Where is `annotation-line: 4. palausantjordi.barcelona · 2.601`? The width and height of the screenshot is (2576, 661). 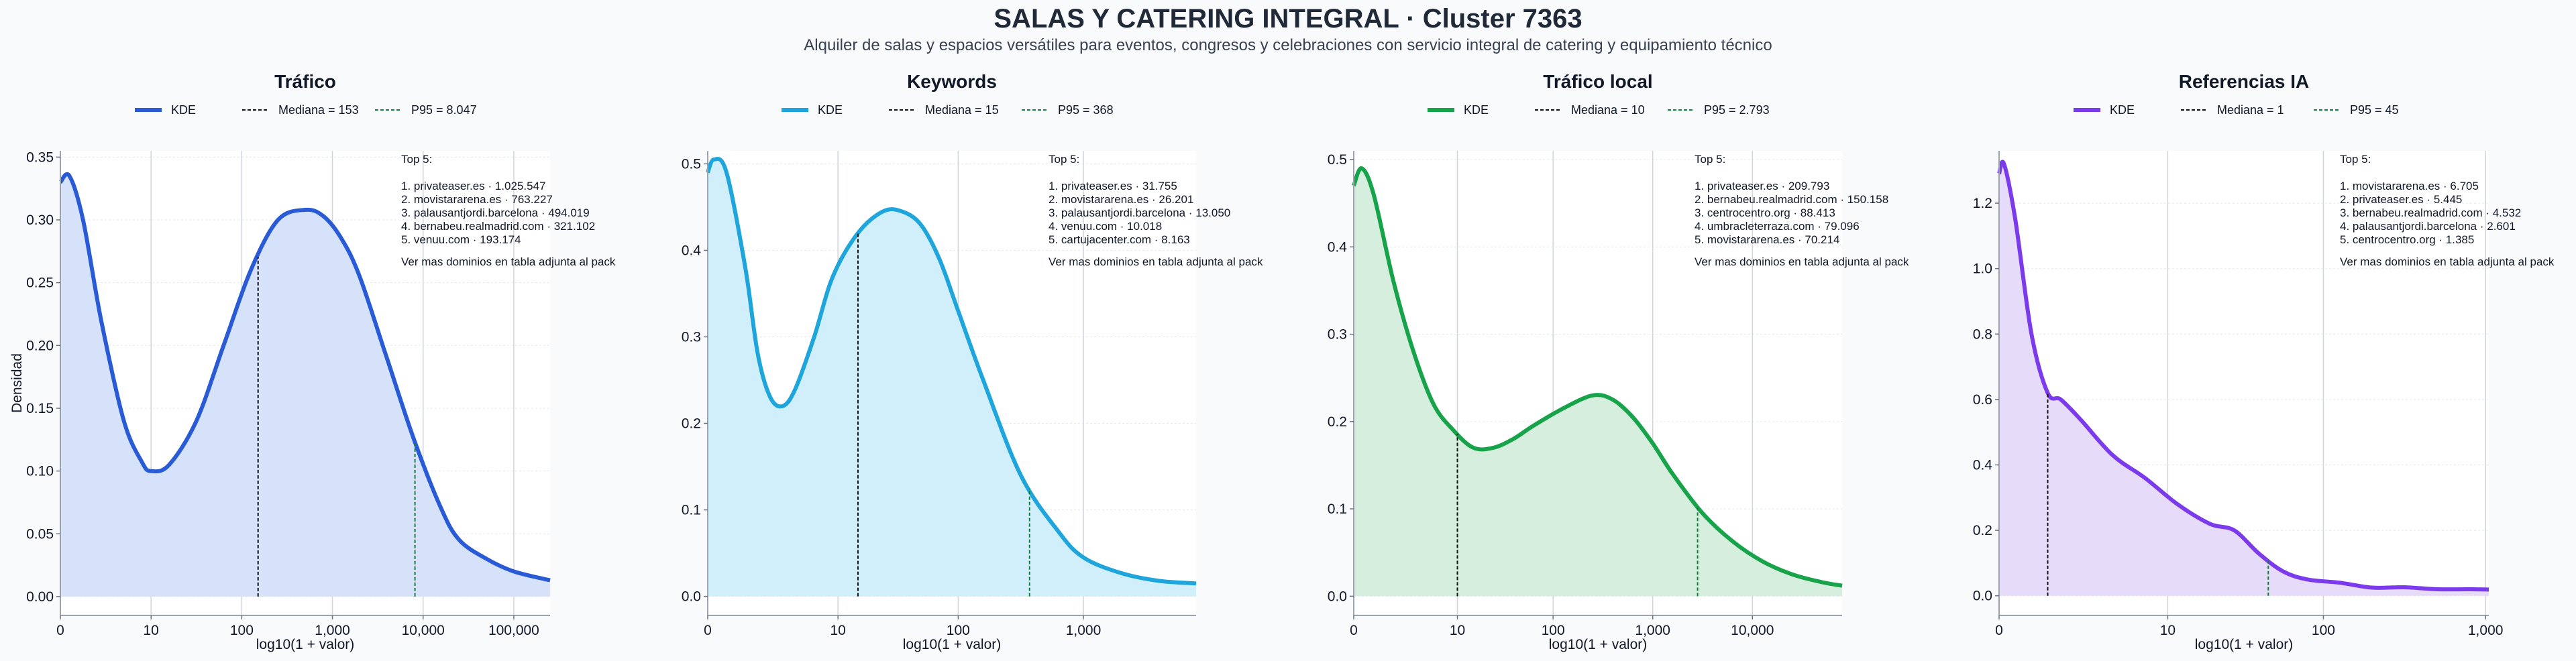 annotation-line: 4. palausantjordi.barcelona · 2.601 is located at coordinates (2428, 227).